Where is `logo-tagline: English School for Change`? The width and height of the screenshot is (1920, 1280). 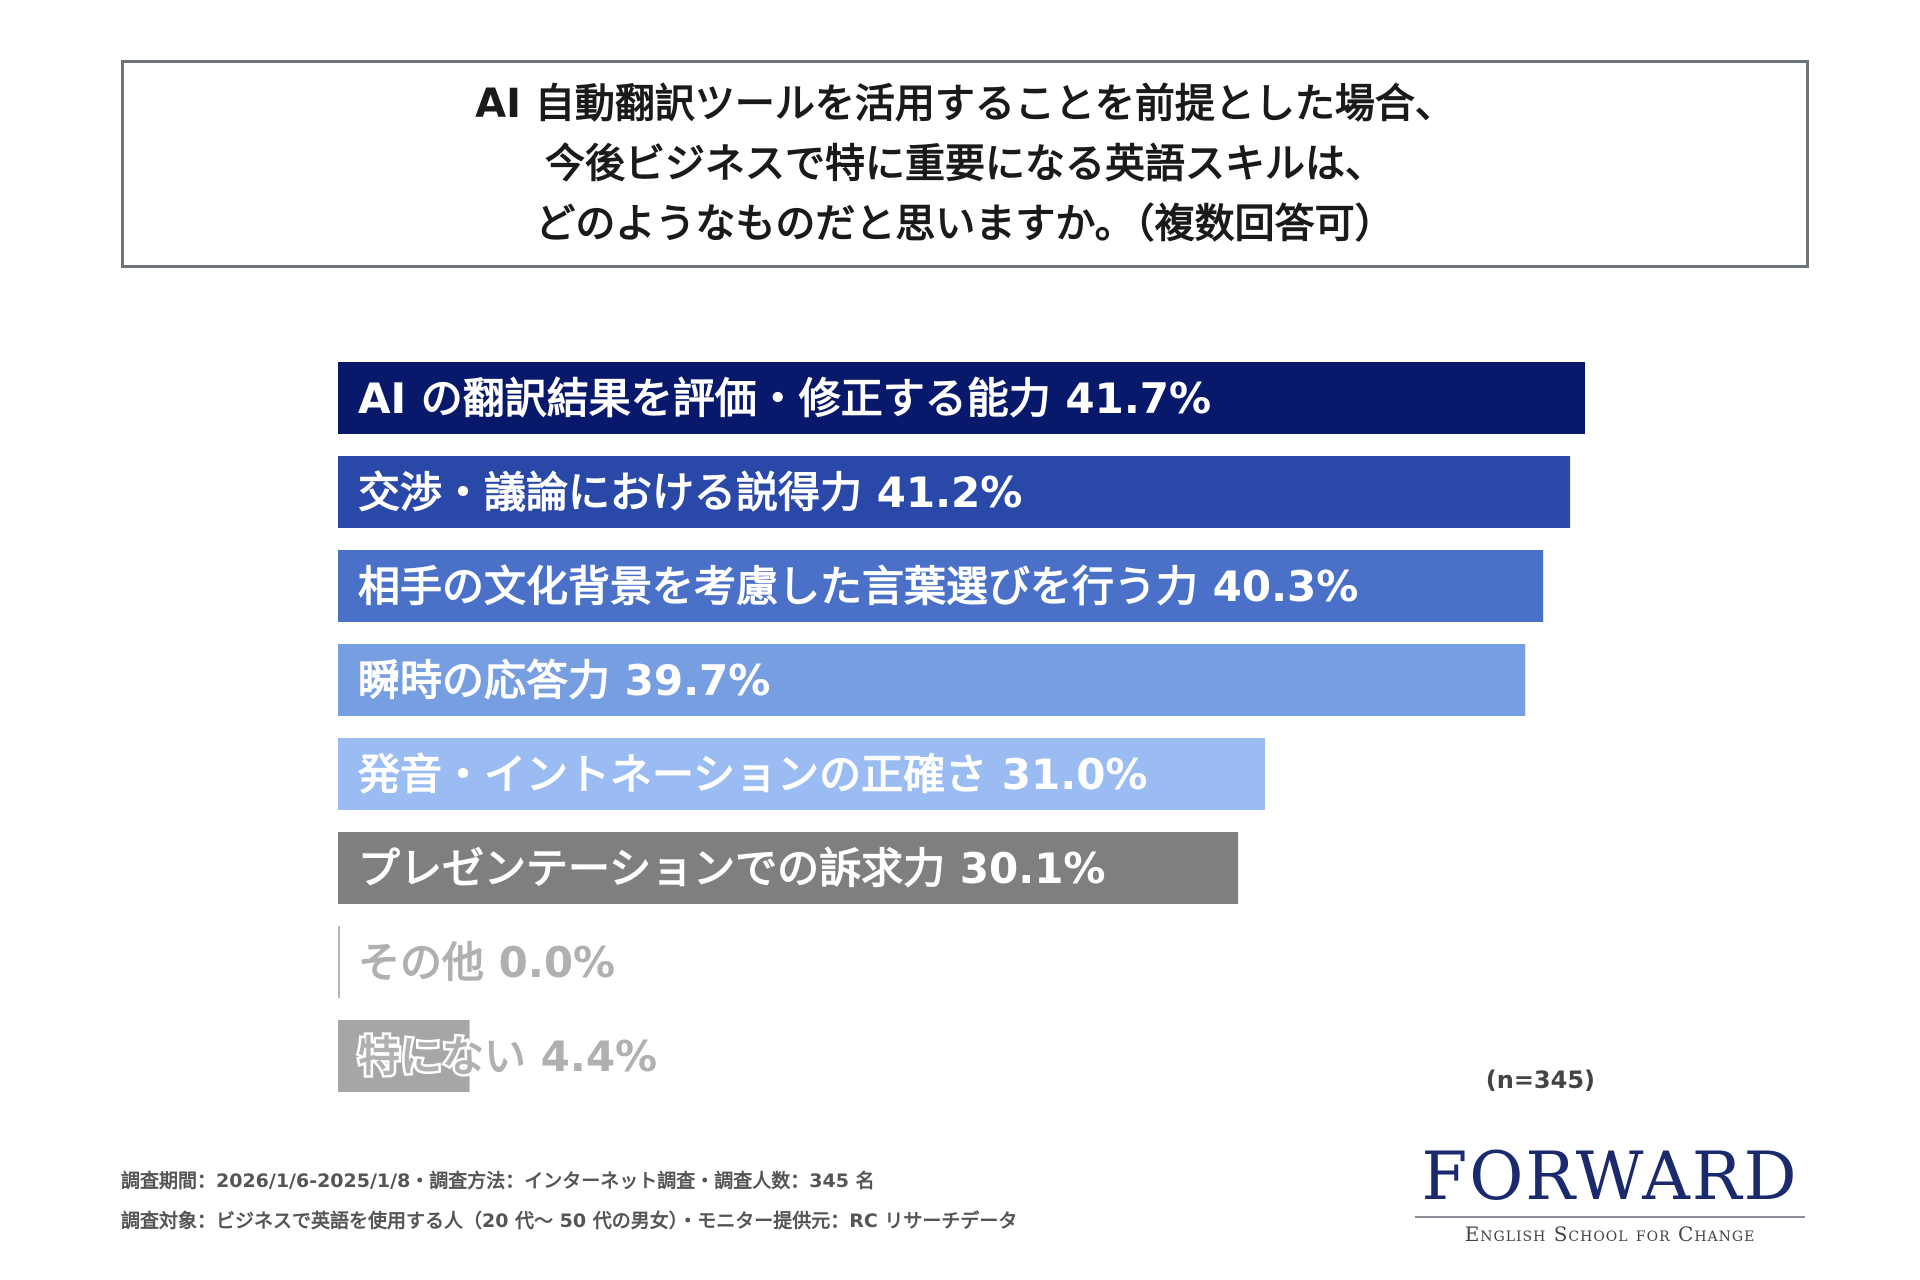 logo-tagline: English School for Change is located at coordinates (1610, 1234).